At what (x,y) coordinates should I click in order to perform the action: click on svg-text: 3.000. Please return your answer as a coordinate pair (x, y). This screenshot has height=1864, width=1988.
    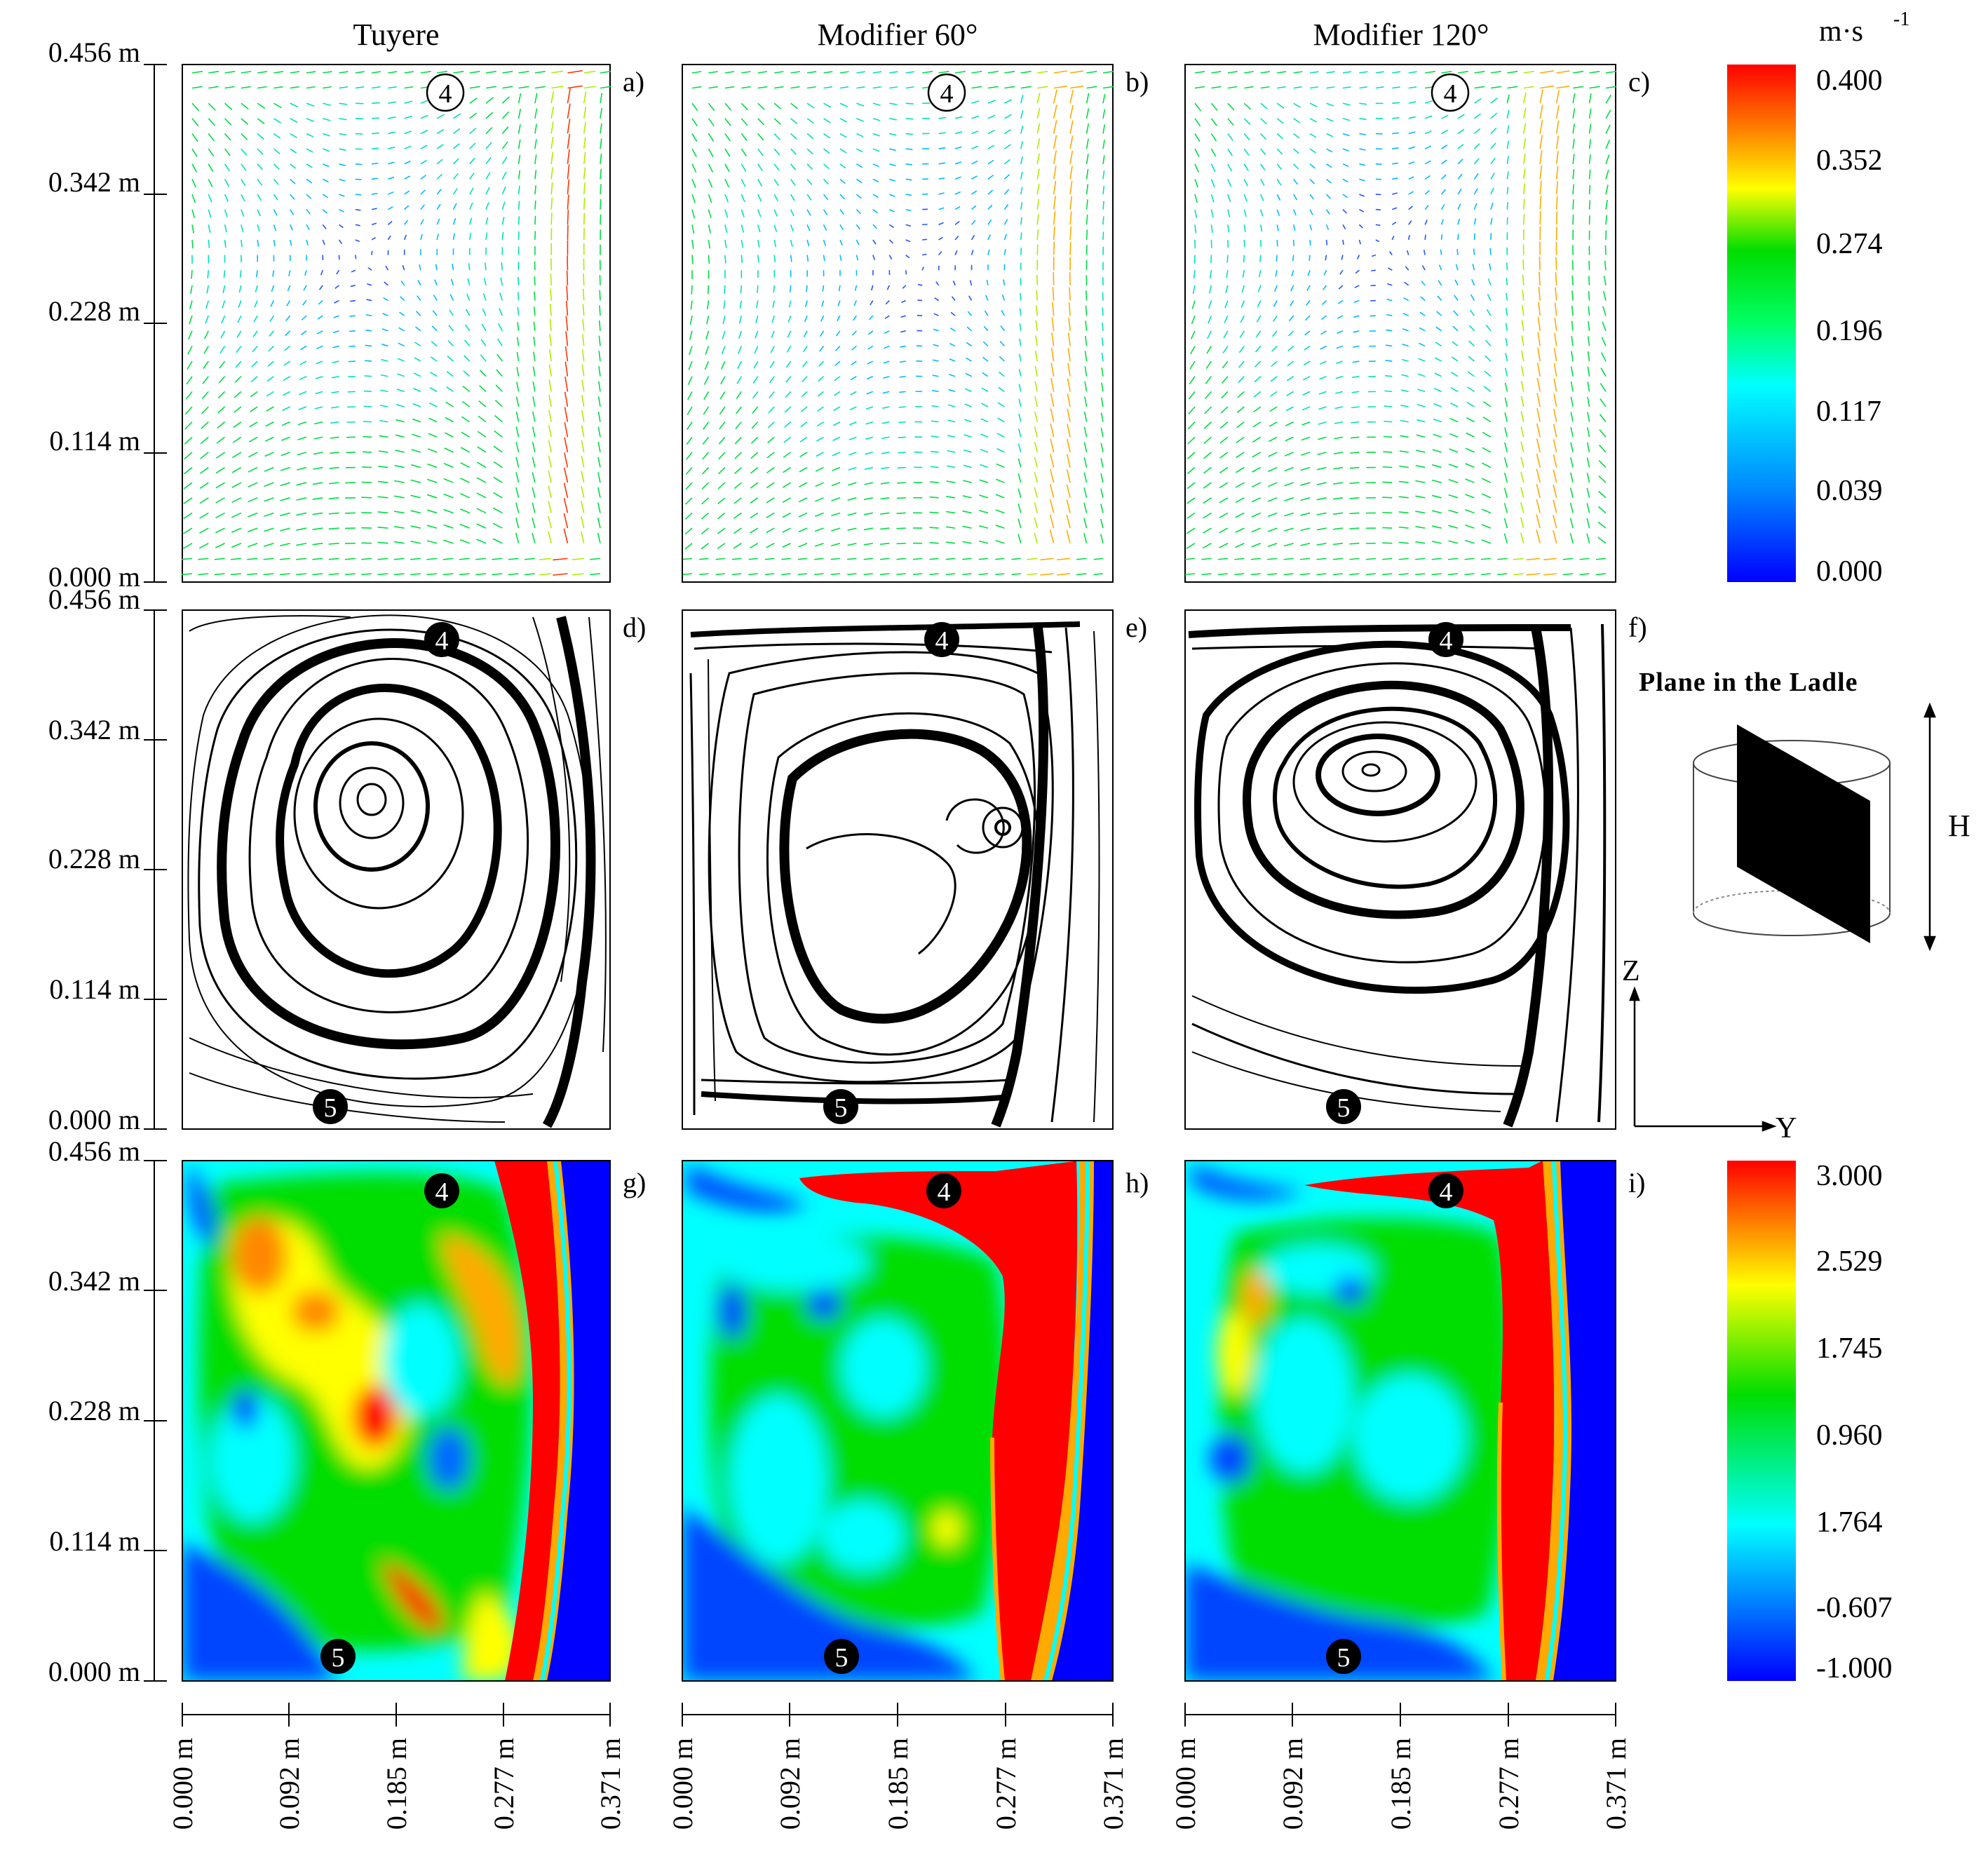
    Looking at the image, I should click on (1849, 1176).